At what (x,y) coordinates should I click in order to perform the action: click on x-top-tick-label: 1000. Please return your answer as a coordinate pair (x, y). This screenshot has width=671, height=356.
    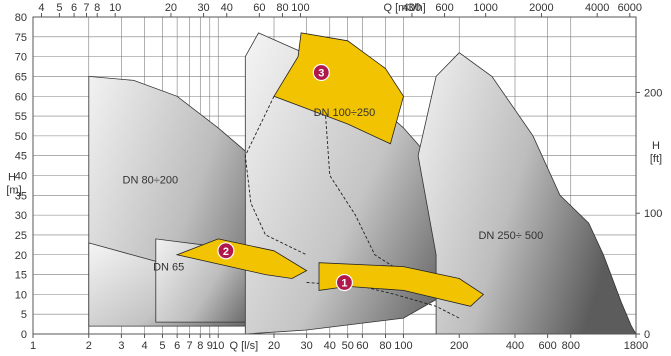
    Looking at the image, I should click on (485, 8).